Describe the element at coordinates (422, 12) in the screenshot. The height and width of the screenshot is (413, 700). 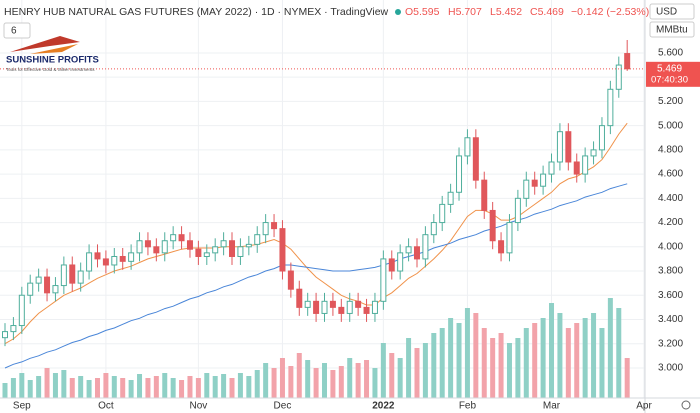
I see `ohlc-open: O5.595` at that location.